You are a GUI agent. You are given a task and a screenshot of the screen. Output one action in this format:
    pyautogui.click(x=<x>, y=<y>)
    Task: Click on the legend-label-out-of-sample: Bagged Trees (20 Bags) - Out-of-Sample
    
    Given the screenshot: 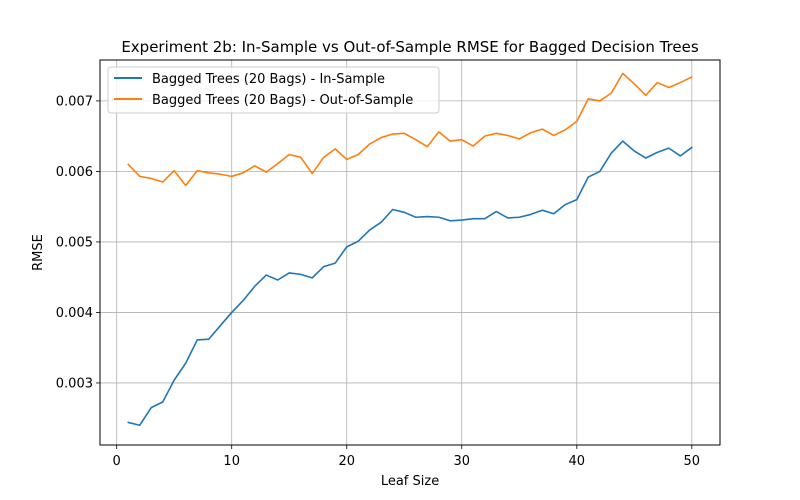 What is the action you would take?
    pyautogui.click(x=282, y=100)
    